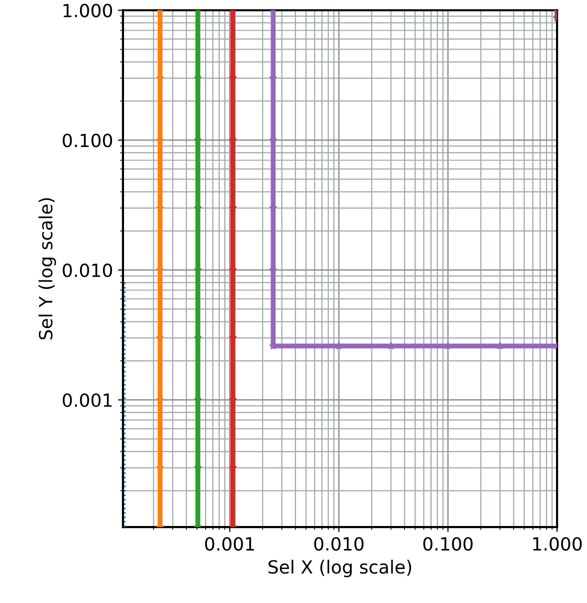 The height and width of the screenshot is (603, 587). Describe the element at coordinates (448, 544) in the screenshot. I see `x-tick-label: 0.100` at that location.